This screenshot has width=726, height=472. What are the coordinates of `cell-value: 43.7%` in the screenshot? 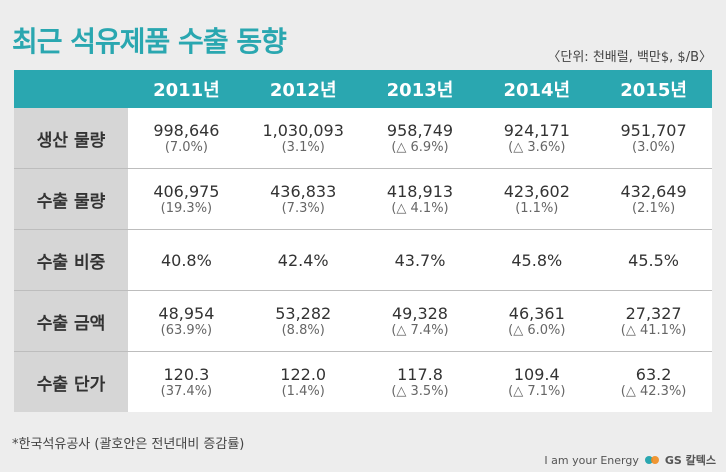 It's located at (420, 260).